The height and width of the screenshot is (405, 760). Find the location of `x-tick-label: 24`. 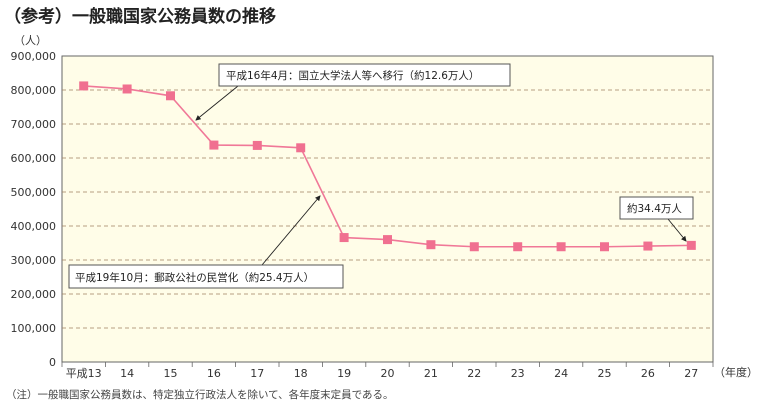

x-tick-label: 24 is located at coordinates (561, 373).